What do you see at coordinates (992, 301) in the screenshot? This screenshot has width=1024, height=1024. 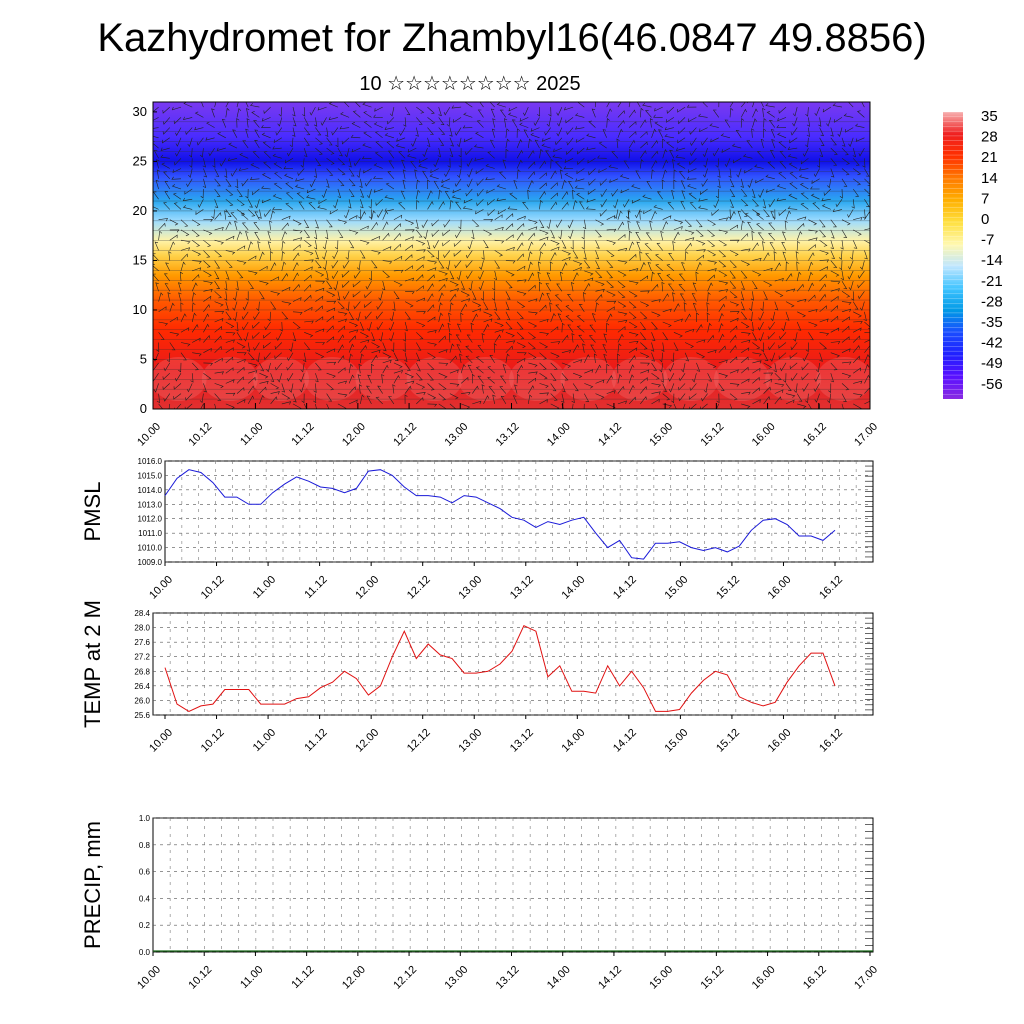 I see `colorbar-label: -28` at bounding box center [992, 301].